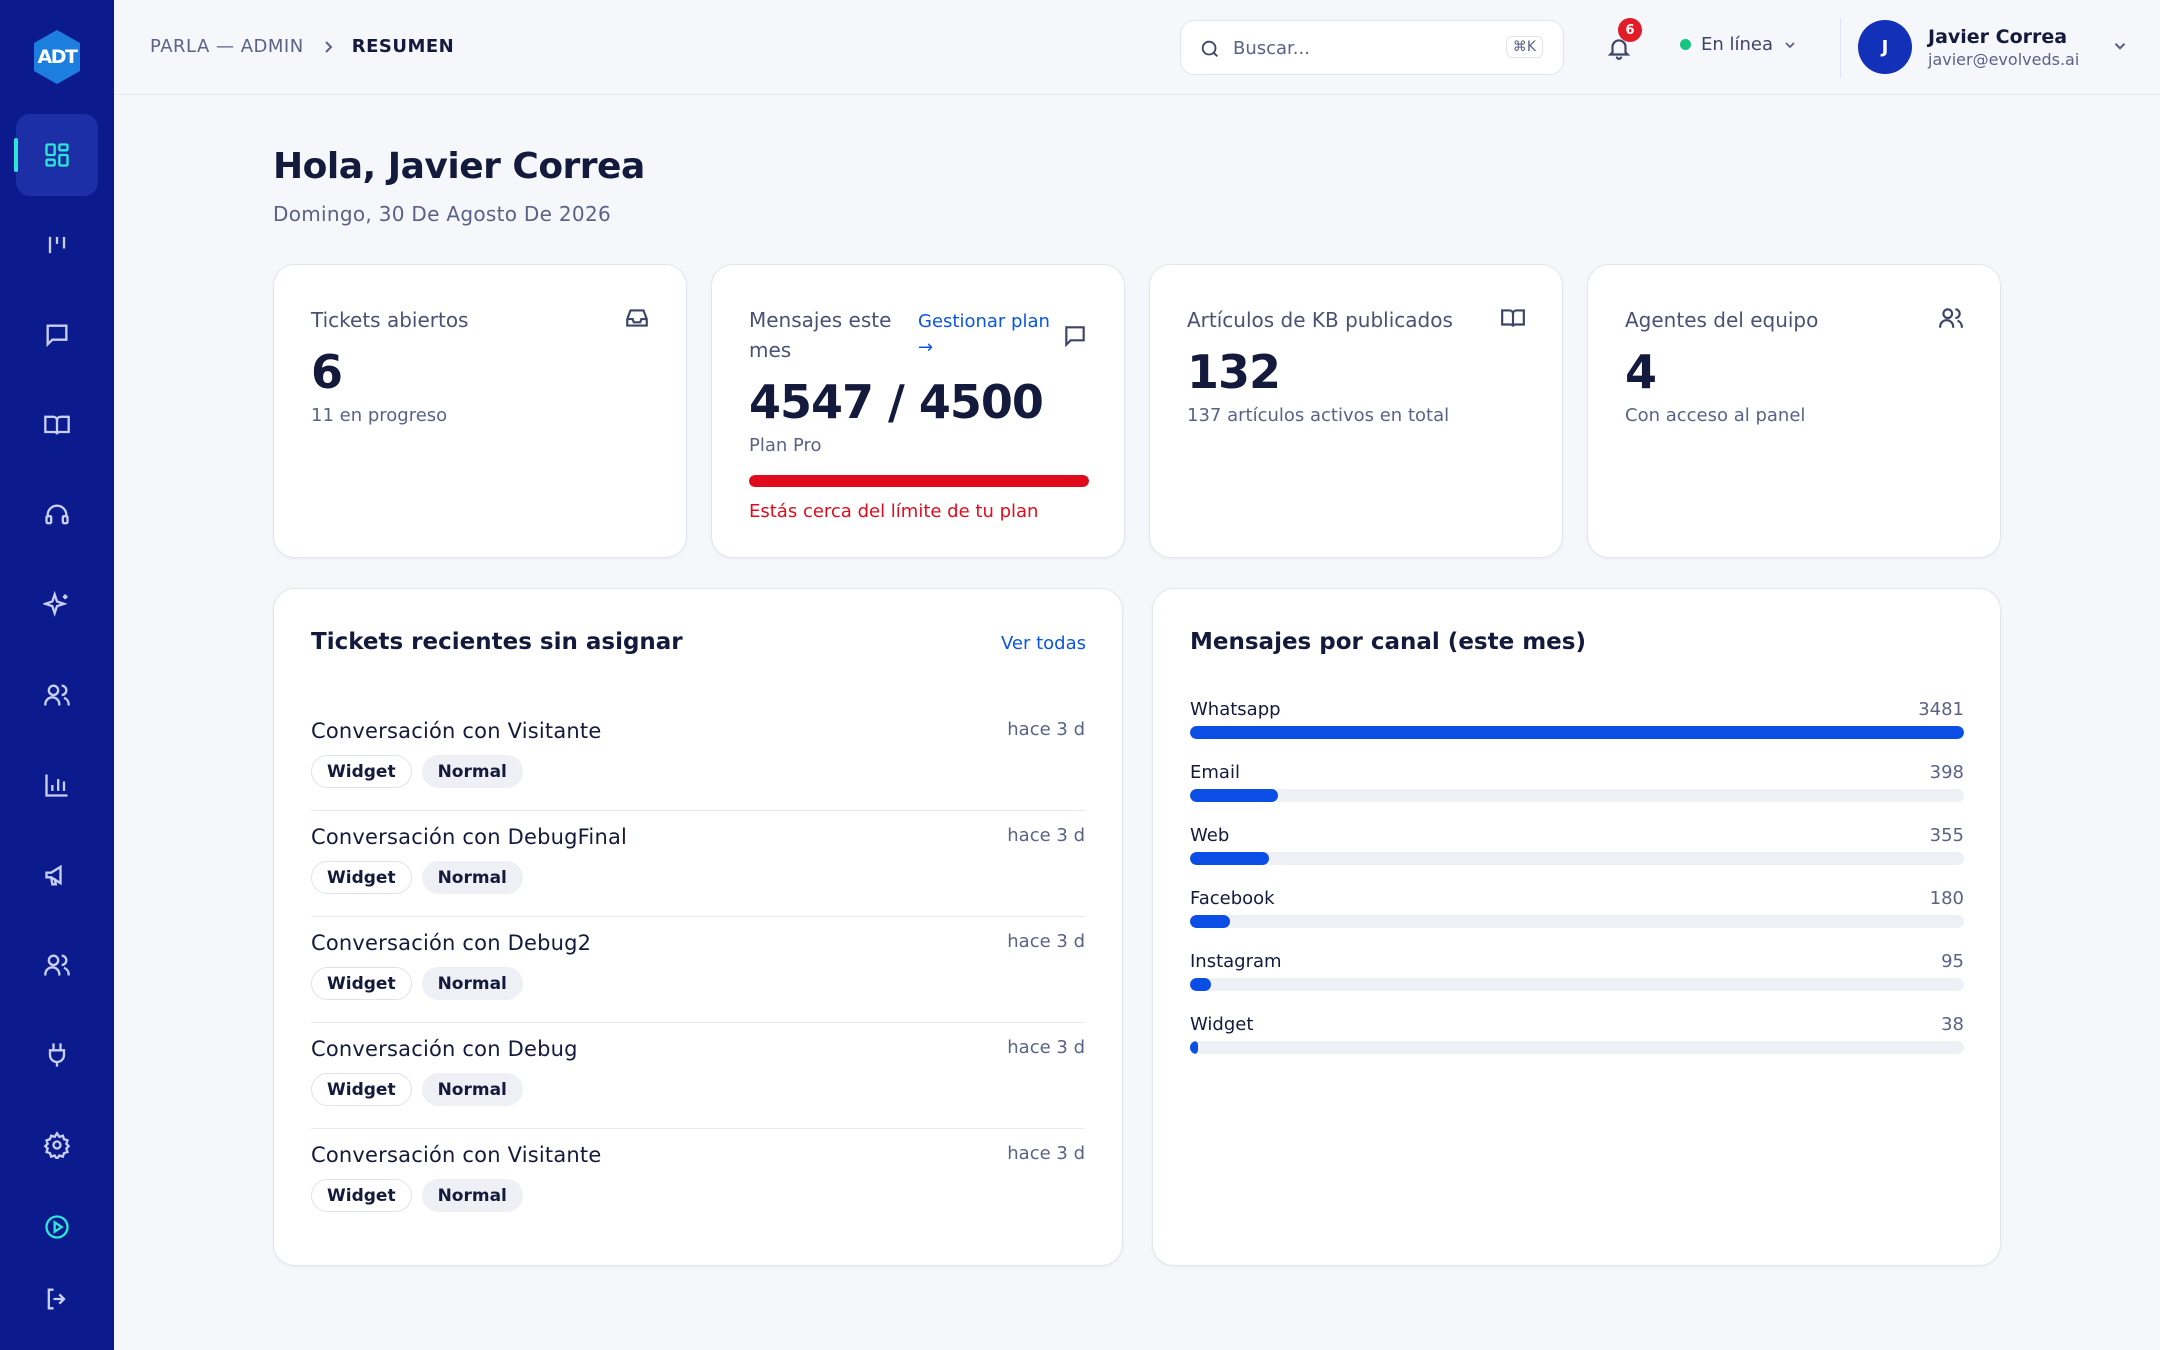 Image resolution: width=2160 pixels, height=1350 pixels. Describe the element at coordinates (1619, 47) in the screenshot. I see `notifications-button` at that location.